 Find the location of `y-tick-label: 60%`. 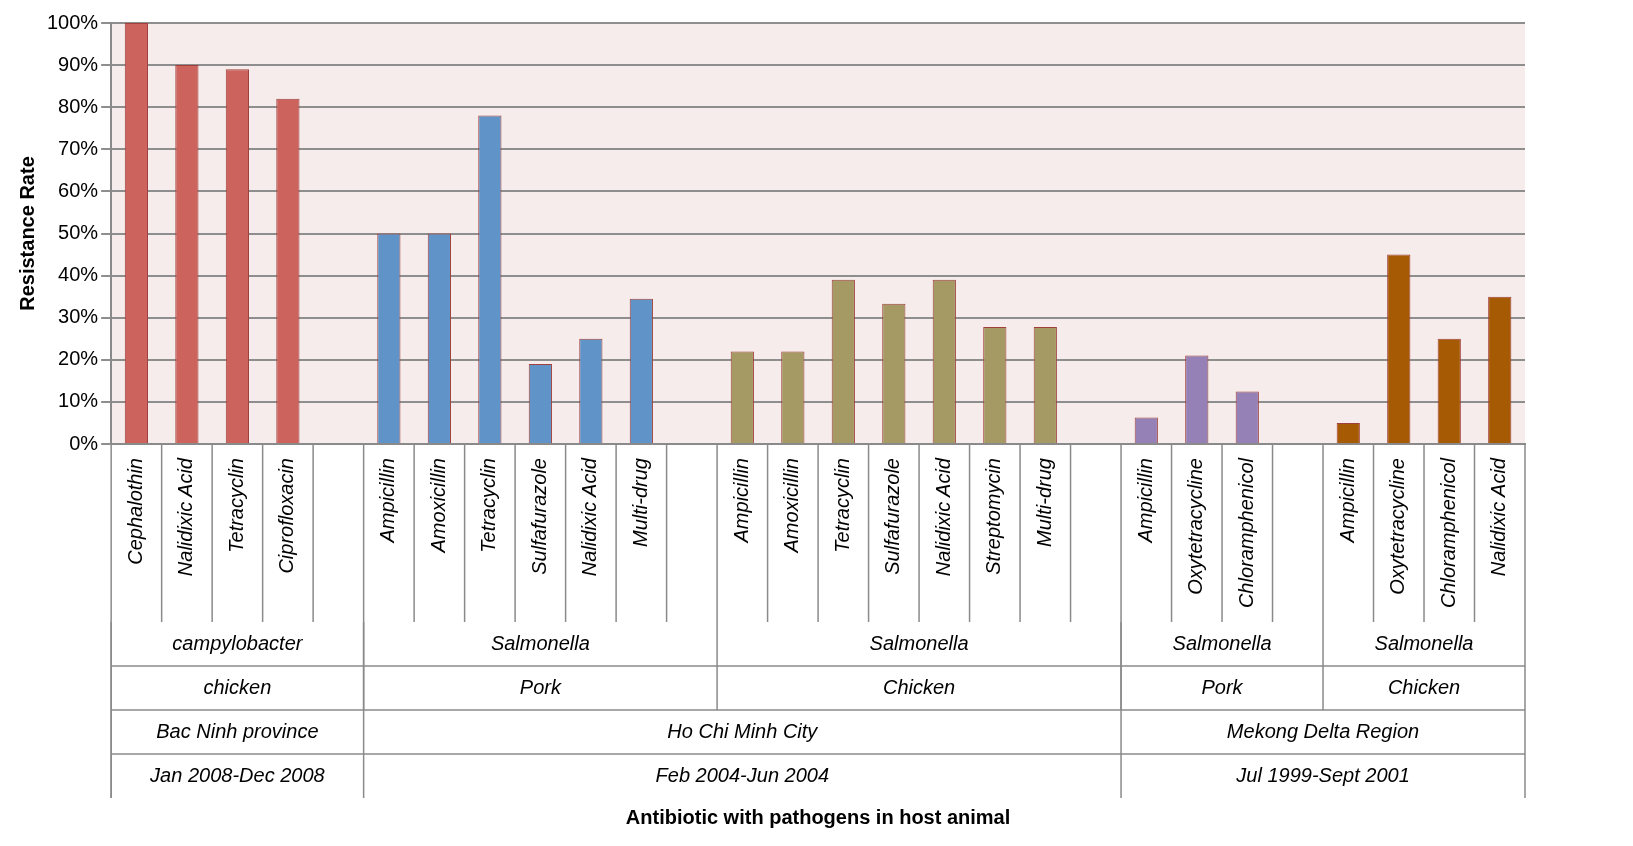

y-tick-label: 60% is located at coordinates (78, 189).